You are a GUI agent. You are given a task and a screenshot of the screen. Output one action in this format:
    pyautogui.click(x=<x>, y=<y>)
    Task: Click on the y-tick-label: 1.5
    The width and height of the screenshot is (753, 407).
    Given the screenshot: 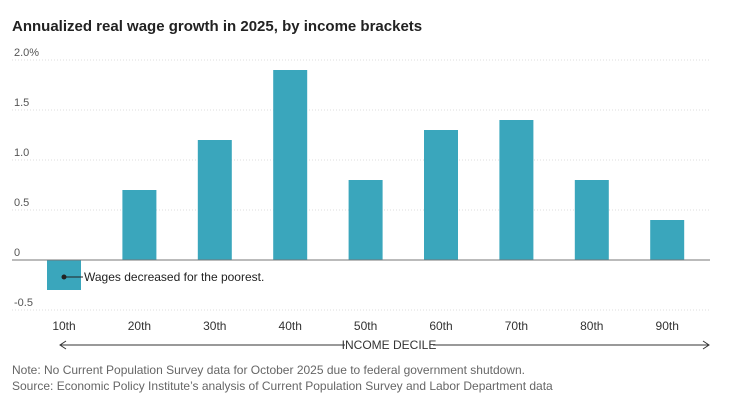 What is the action you would take?
    pyautogui.click(x=21, y=103)
    